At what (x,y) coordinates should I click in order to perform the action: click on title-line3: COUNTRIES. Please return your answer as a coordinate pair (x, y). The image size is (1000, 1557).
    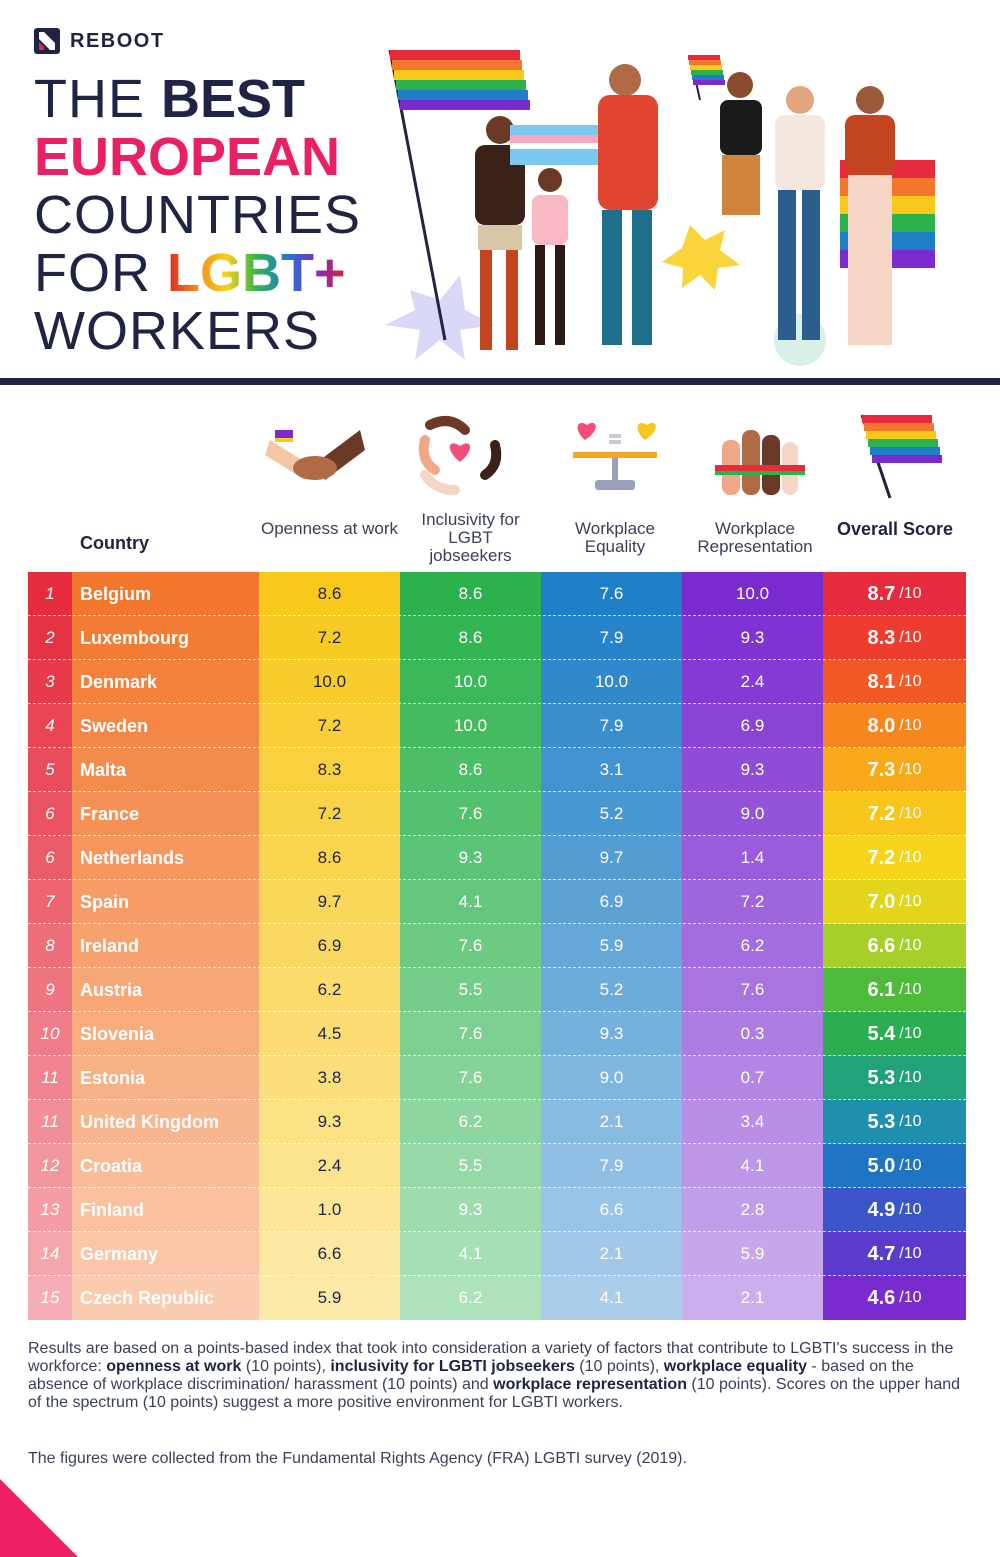
    Looking at the image, I should click on (198, 215).